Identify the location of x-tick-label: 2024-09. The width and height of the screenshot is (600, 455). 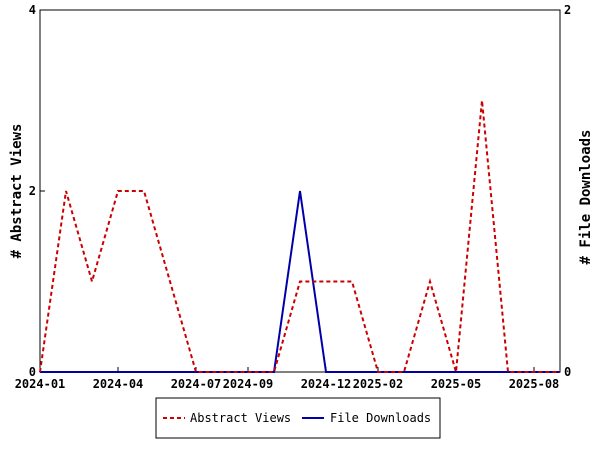
(248, 384).